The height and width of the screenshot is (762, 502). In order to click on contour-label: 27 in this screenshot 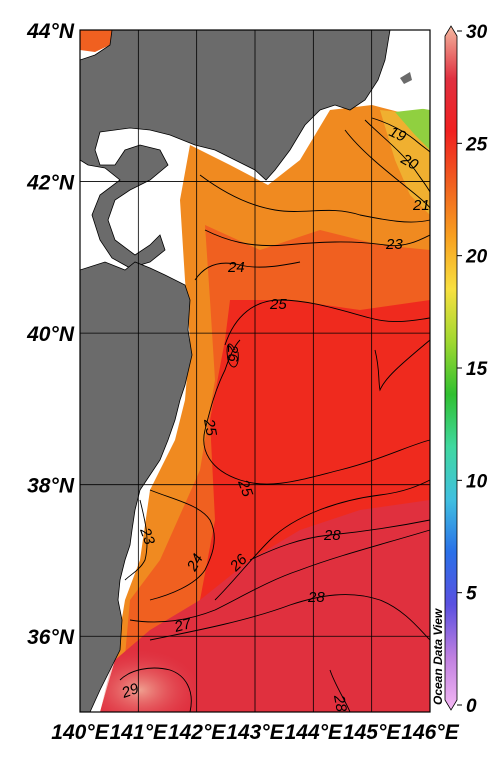, I will do `click(183, 625)`.